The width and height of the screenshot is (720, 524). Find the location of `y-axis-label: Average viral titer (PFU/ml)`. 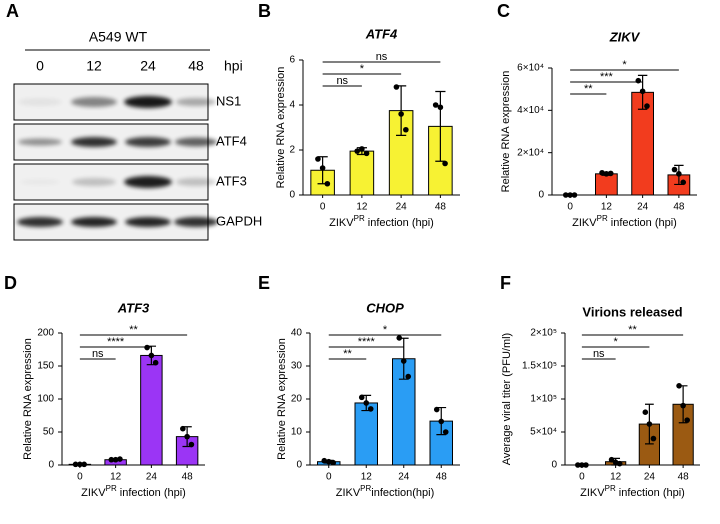

y-axis-label: Average viral titer (PFU/ml) is located at coordinates (507, 399).